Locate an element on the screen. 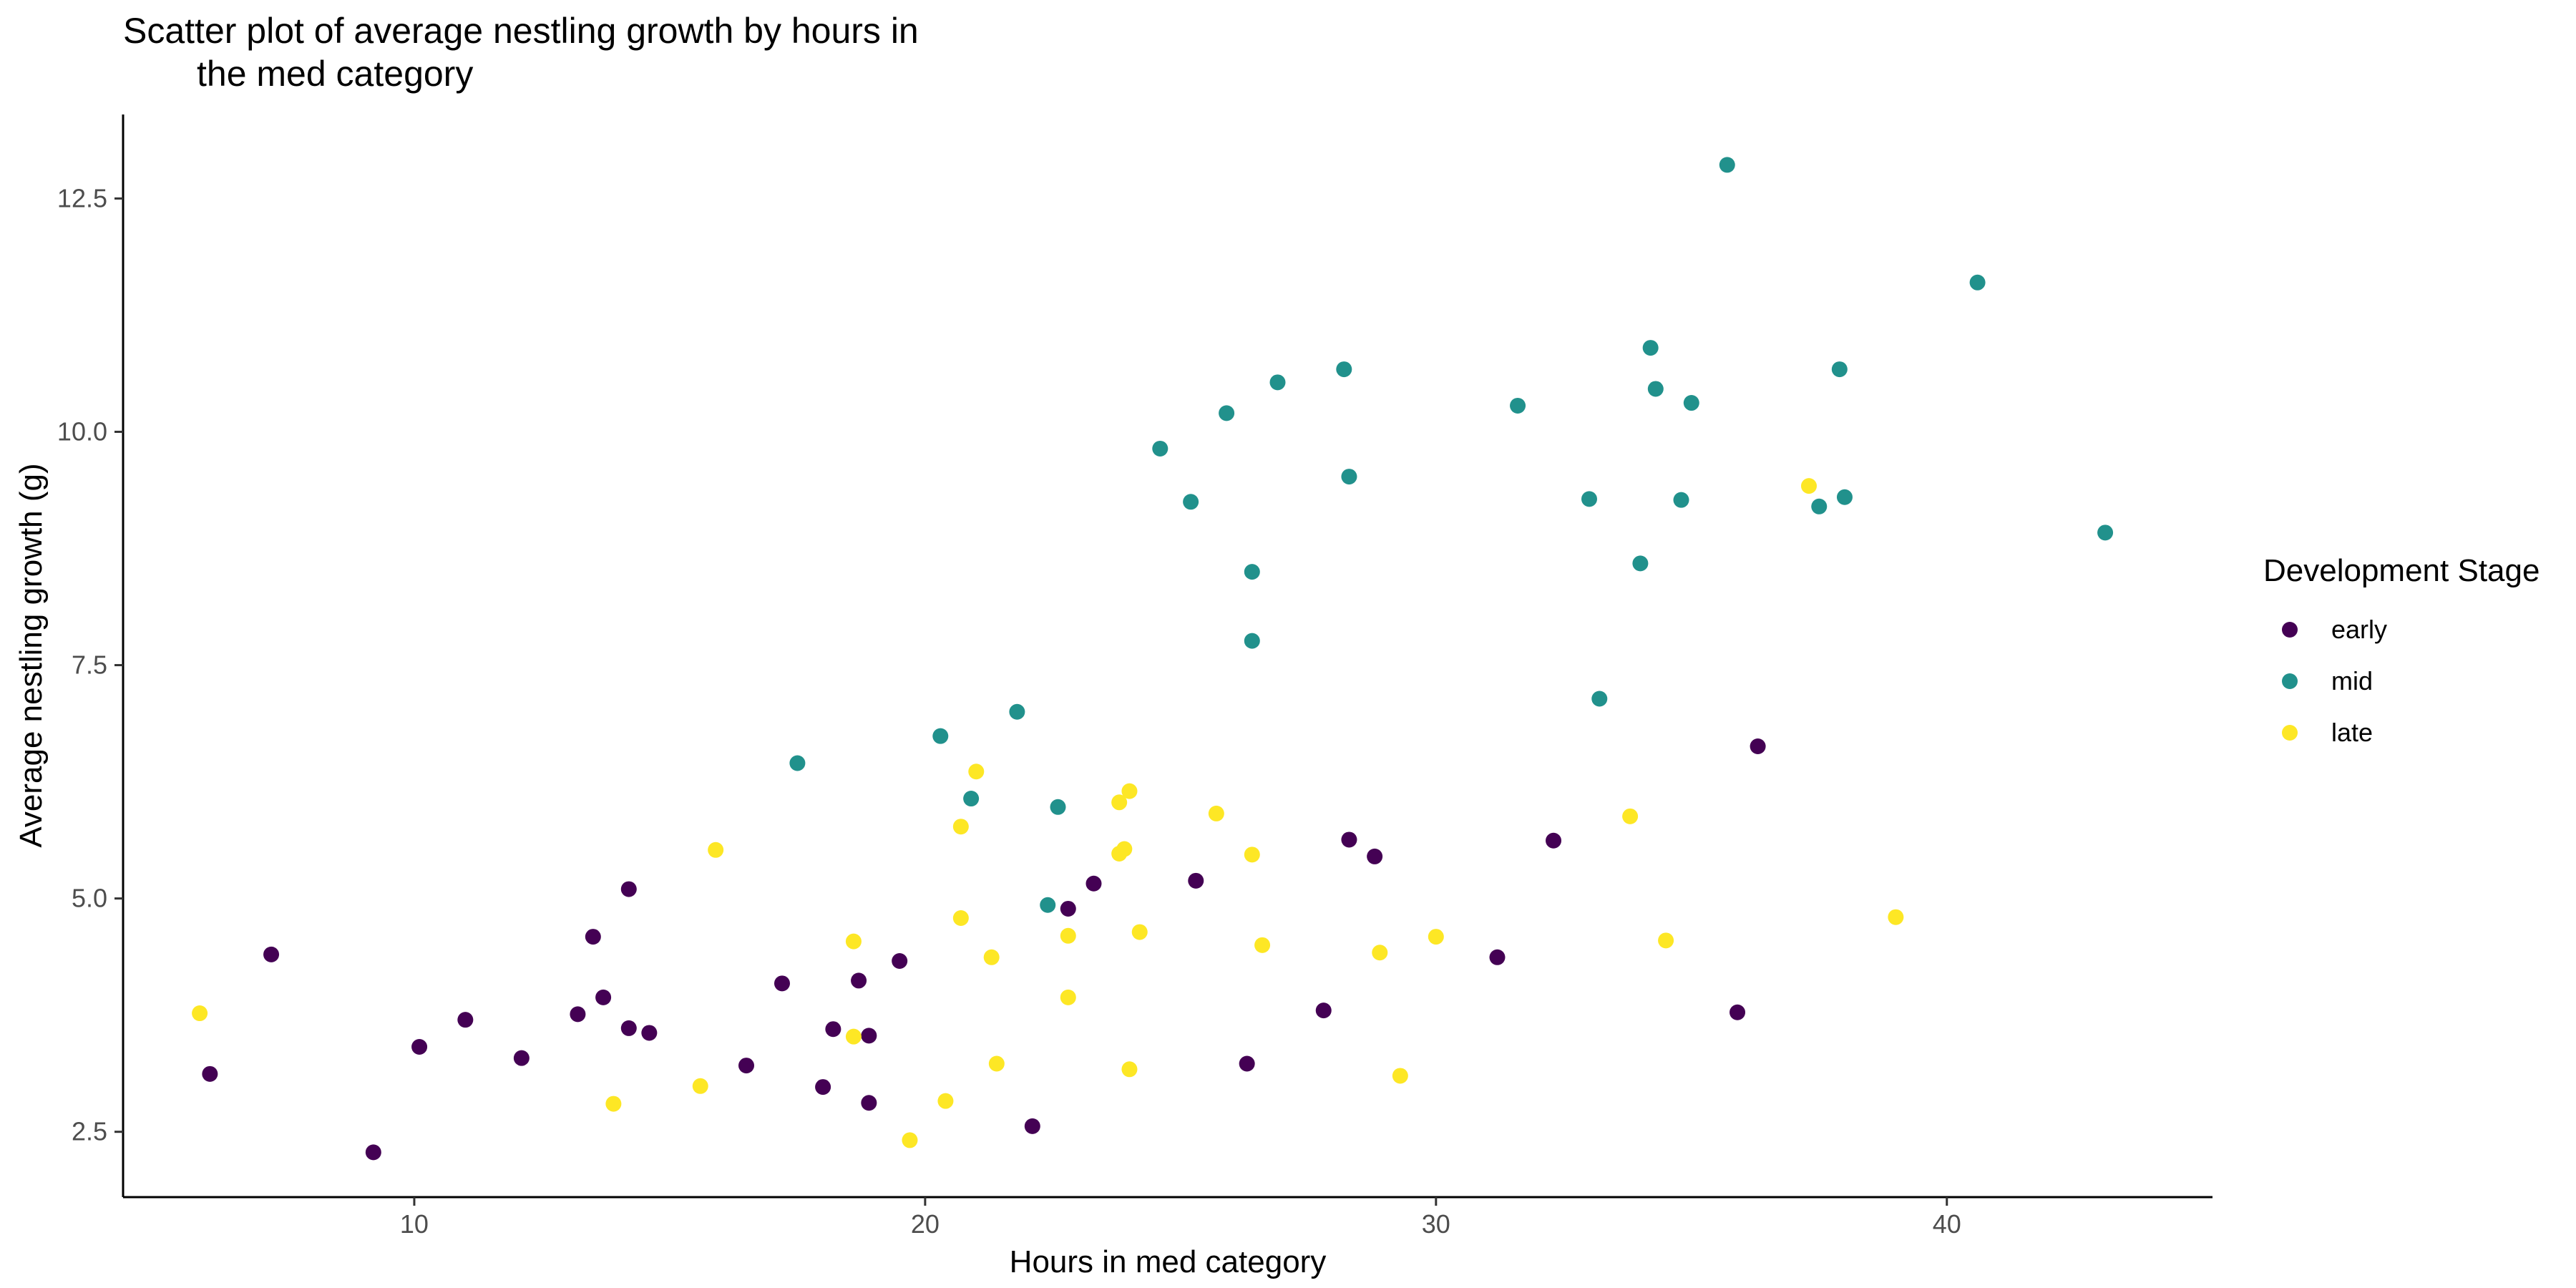 The image size is (2576, 1288). chart-title-line-2: the med category is located at coordinates (335, 74).